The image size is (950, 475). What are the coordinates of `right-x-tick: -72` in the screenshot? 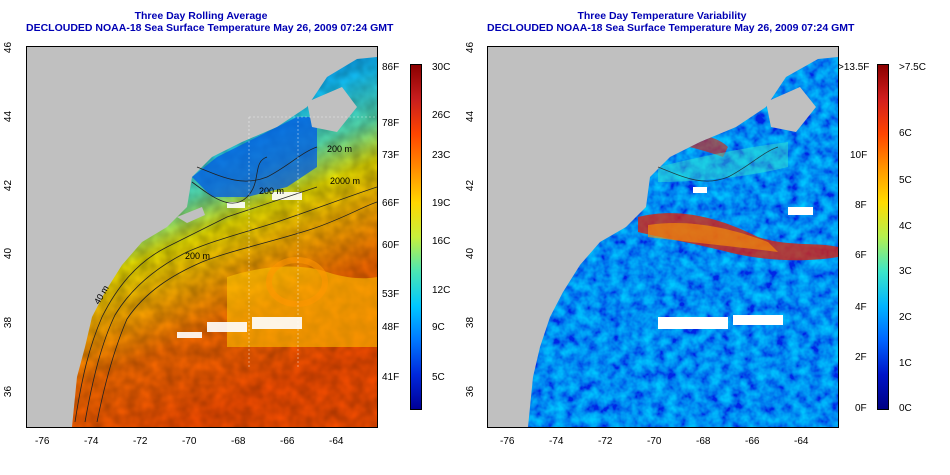 It's located at (605, 441).